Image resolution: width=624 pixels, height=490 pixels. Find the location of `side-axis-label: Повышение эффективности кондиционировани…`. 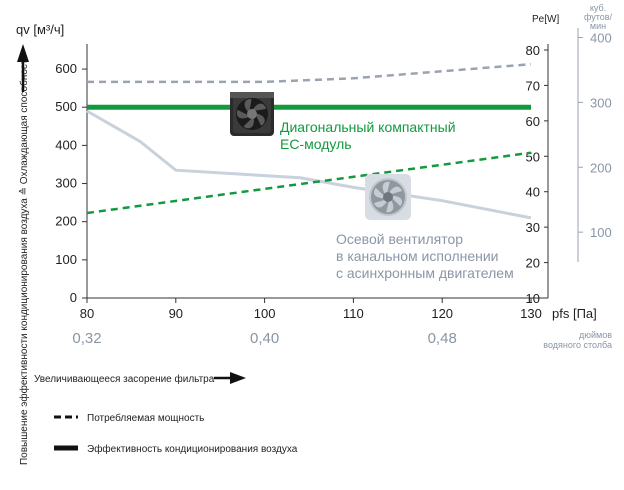

side-axis-label: Повышение эффективности кондиционировани… is located at coordinates (24, 259).